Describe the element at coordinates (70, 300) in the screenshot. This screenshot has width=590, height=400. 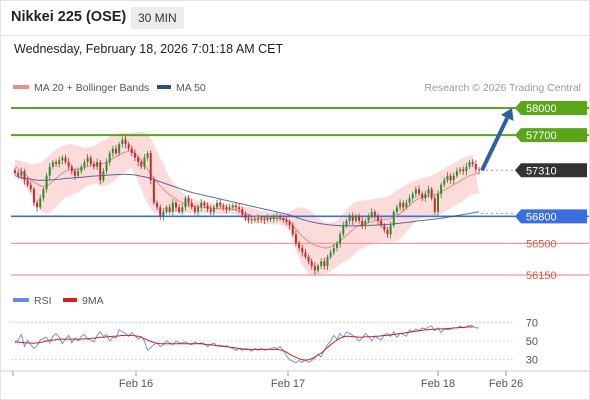
I see `legend-swatch-rsi-ma` at that location.